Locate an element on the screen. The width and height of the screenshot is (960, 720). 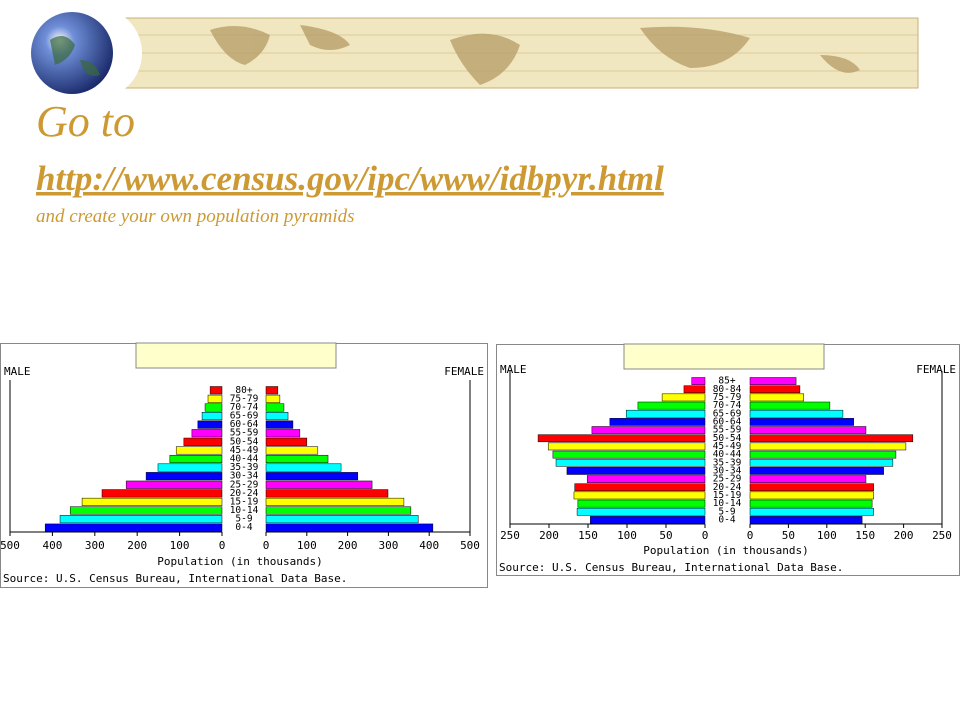
x-tick-label: 400 is located at coordinates (52, 545).